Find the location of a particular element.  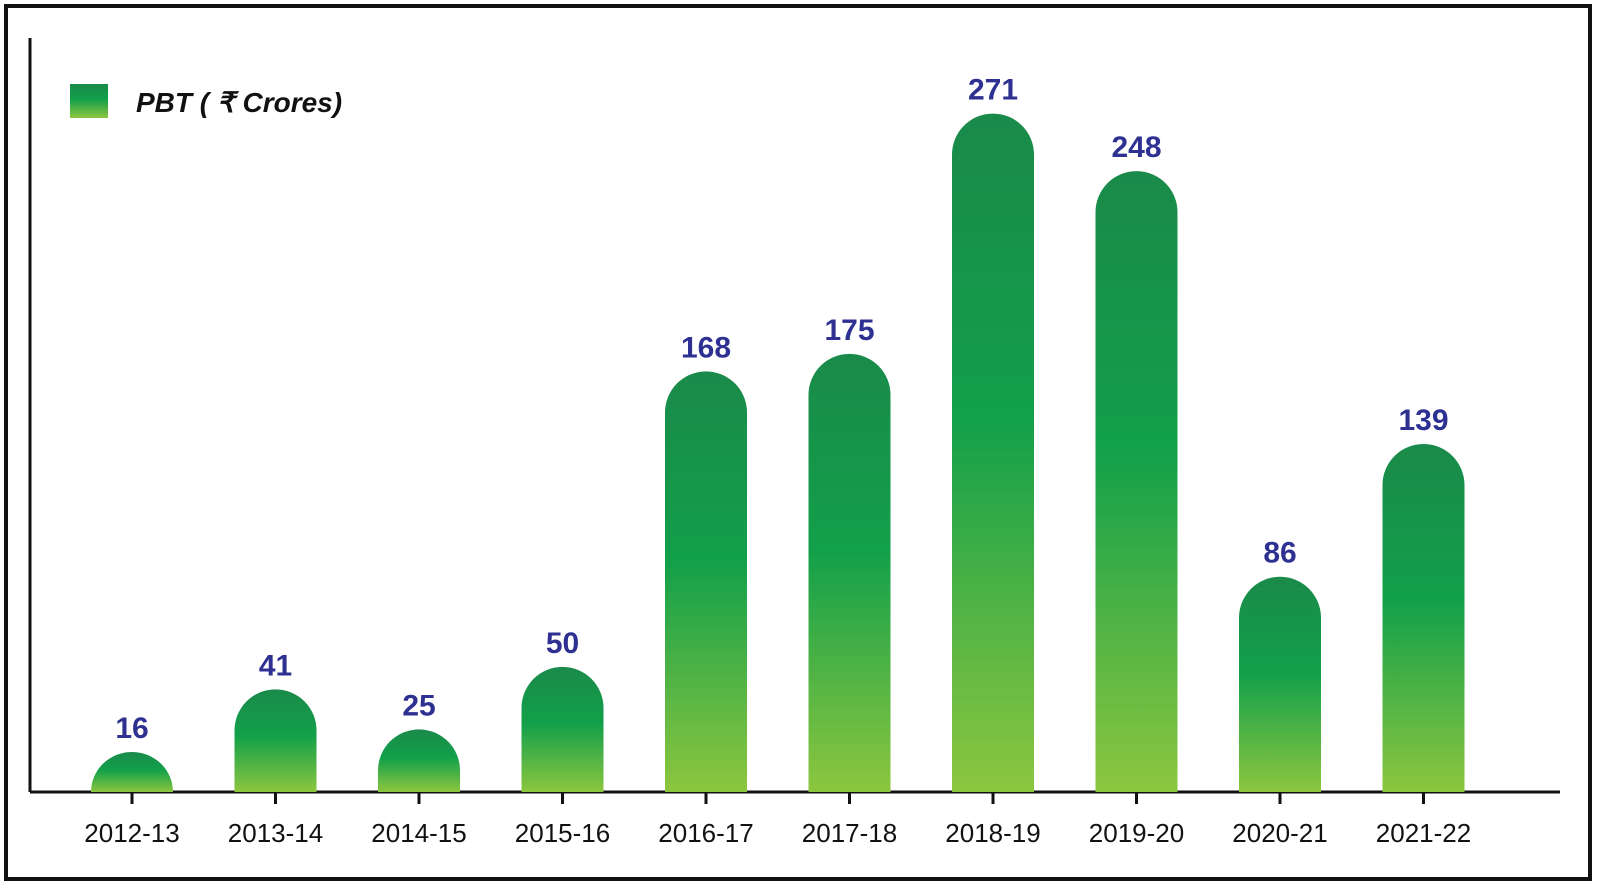

x-tick-label: 2020-21 is located at coordinates (1279, 833).